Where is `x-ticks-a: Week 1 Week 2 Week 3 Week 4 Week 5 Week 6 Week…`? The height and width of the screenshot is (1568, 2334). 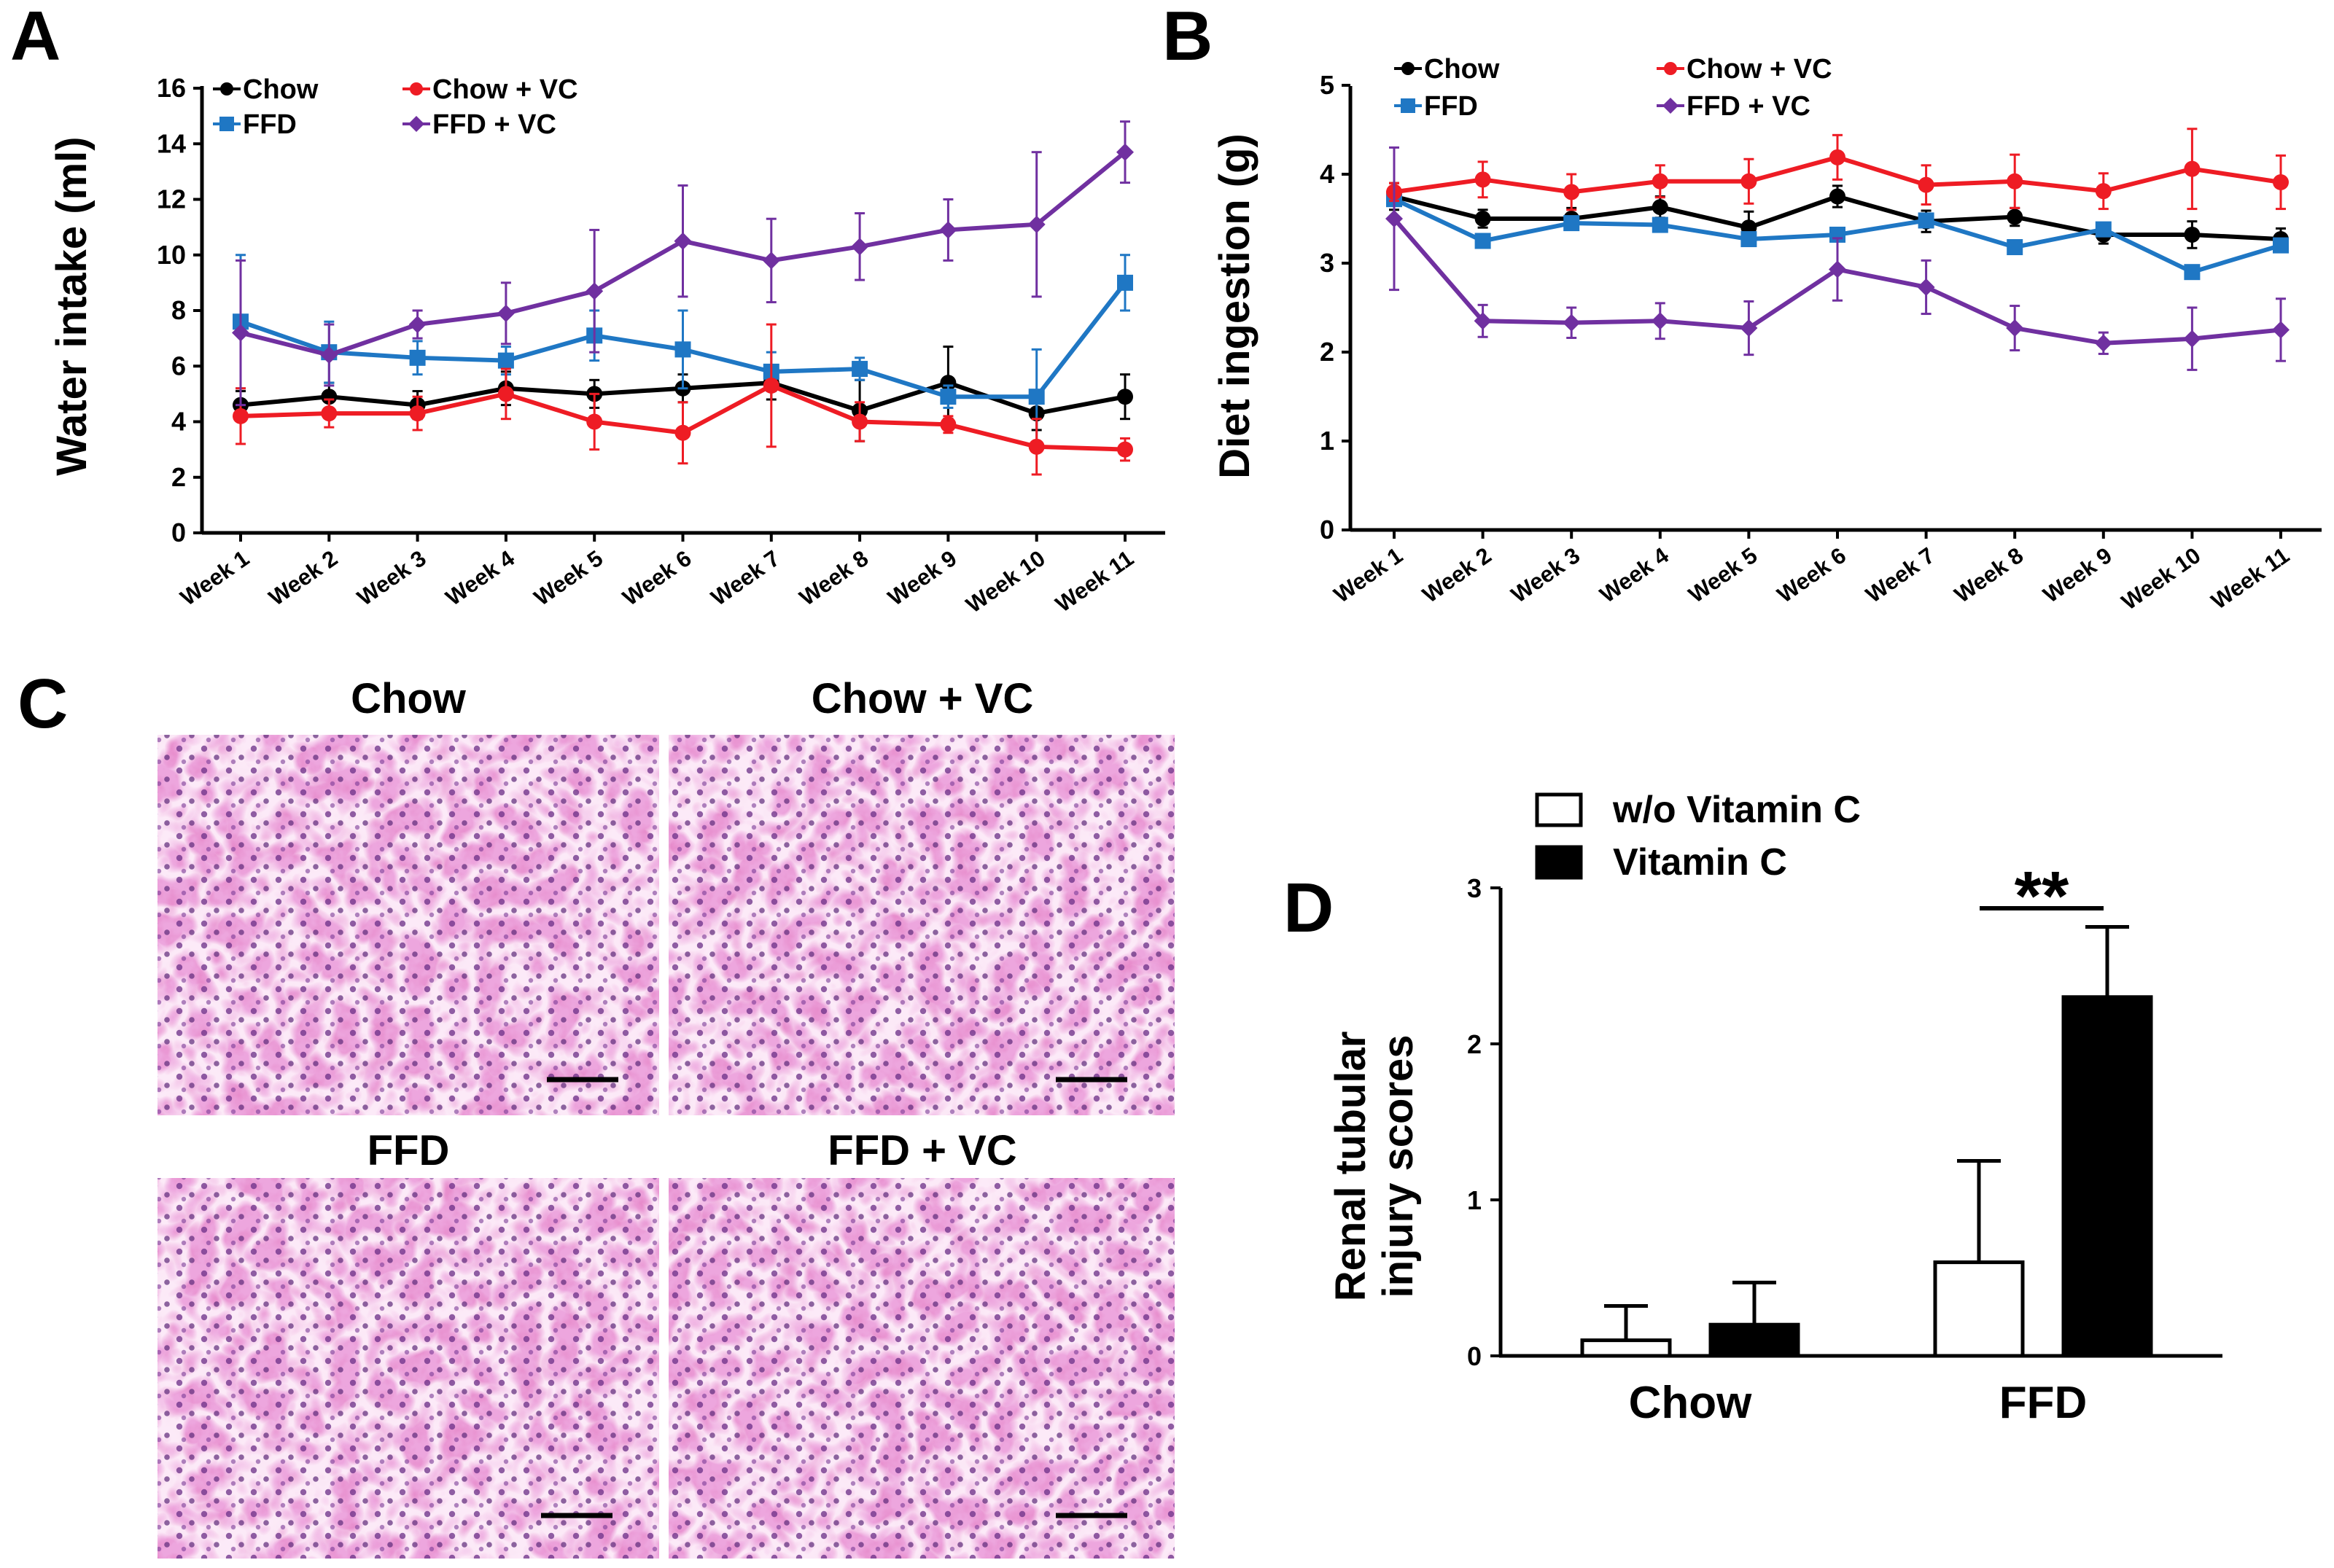 x-ticks-a: Week 1 Week 2 Week 3 Week 4 Week 5 Week 6 Week… is located at coordinates (657, 576).